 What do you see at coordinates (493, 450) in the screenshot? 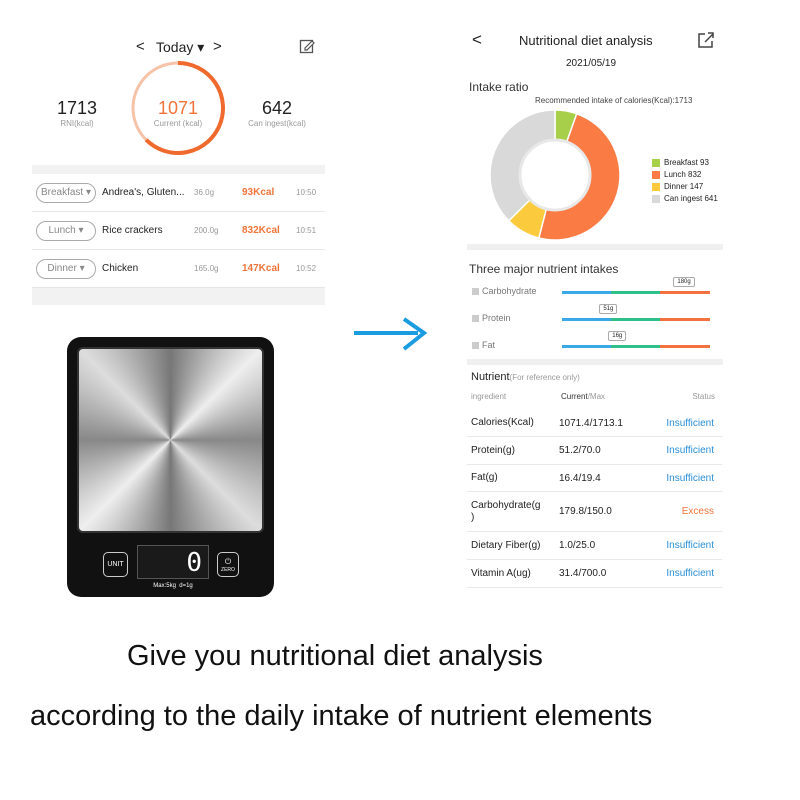
I see `nutrient-name: Protein(g)` at bounding box center [493, 450].